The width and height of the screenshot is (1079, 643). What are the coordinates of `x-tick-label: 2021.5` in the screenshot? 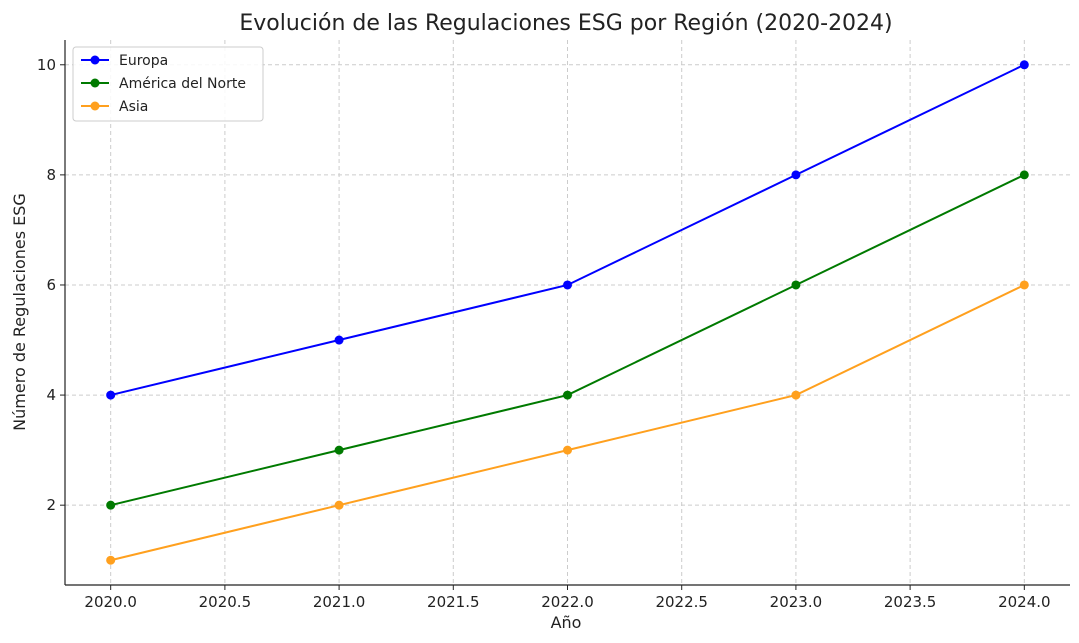 It's located at (453, 602).